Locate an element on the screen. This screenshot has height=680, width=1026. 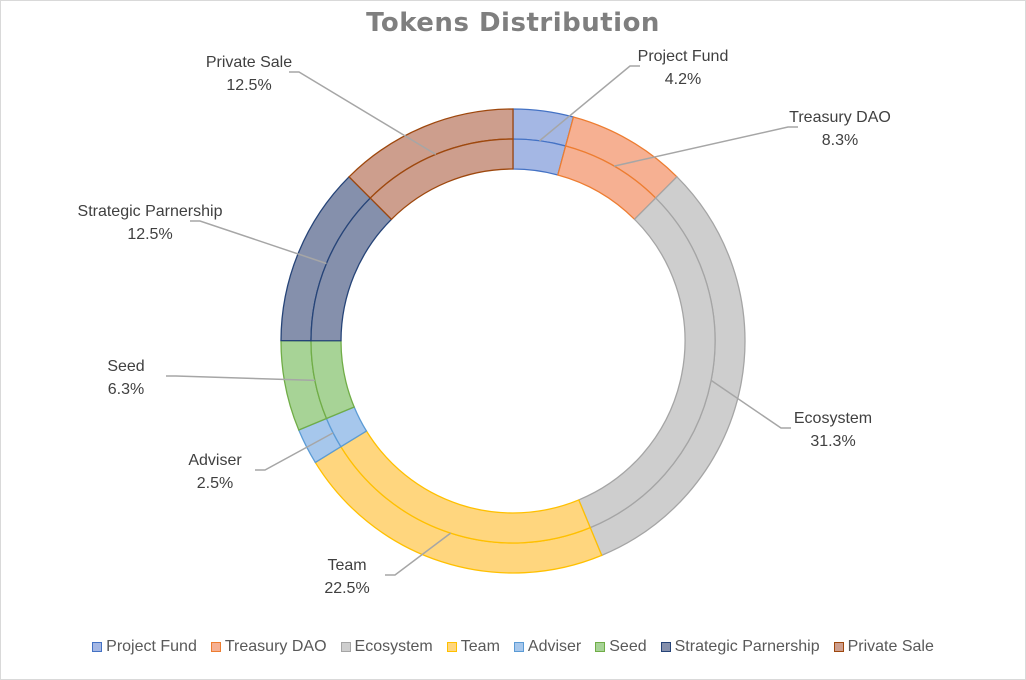
data-label-category: Team is located at coordinates (346, 565).